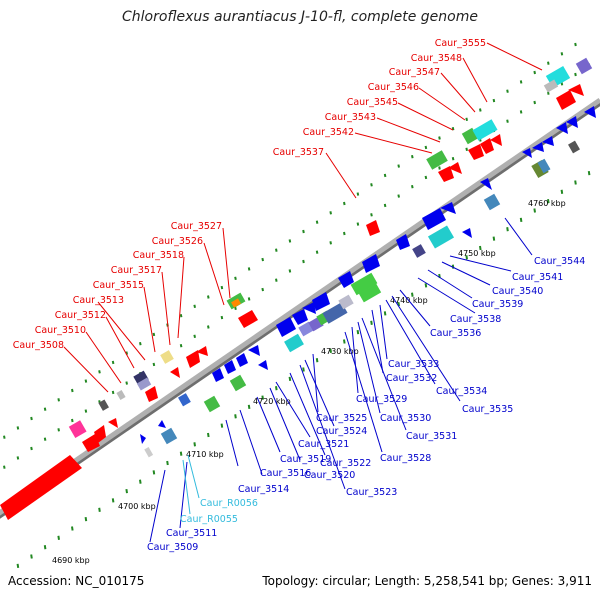 Image resolution: width=600 pixels, height=600 pixels. Describe the element at coordinates (411, 378) in the screenshot. I see `gene-label: Caur_3532` at that location.